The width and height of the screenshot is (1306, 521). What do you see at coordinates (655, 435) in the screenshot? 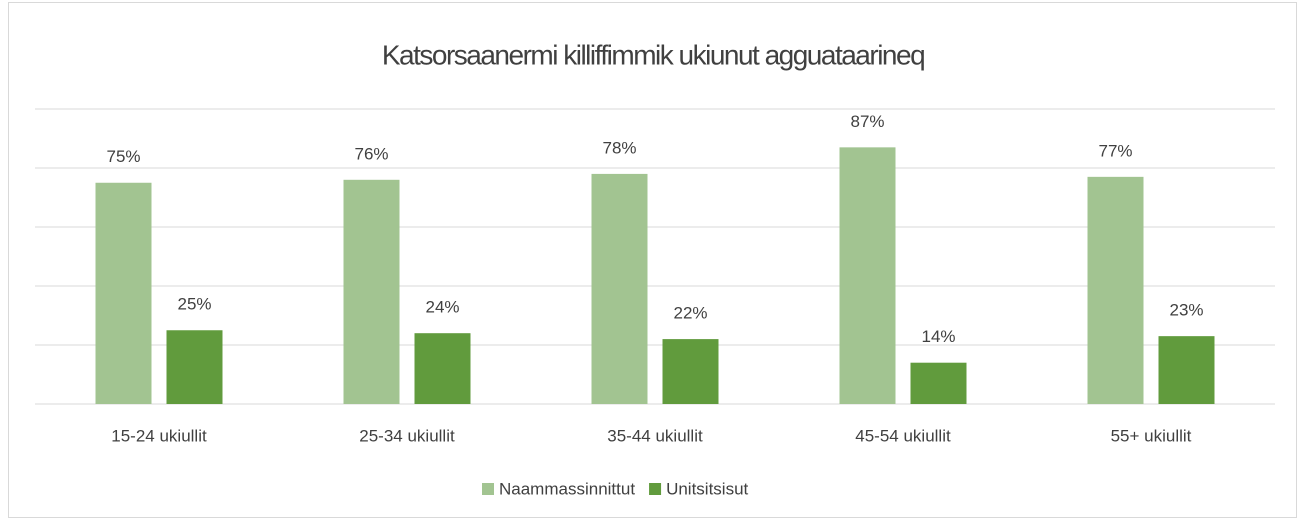
I see `x-tick-label: 35-44 ukiullit` at bounding box center [655, 435].